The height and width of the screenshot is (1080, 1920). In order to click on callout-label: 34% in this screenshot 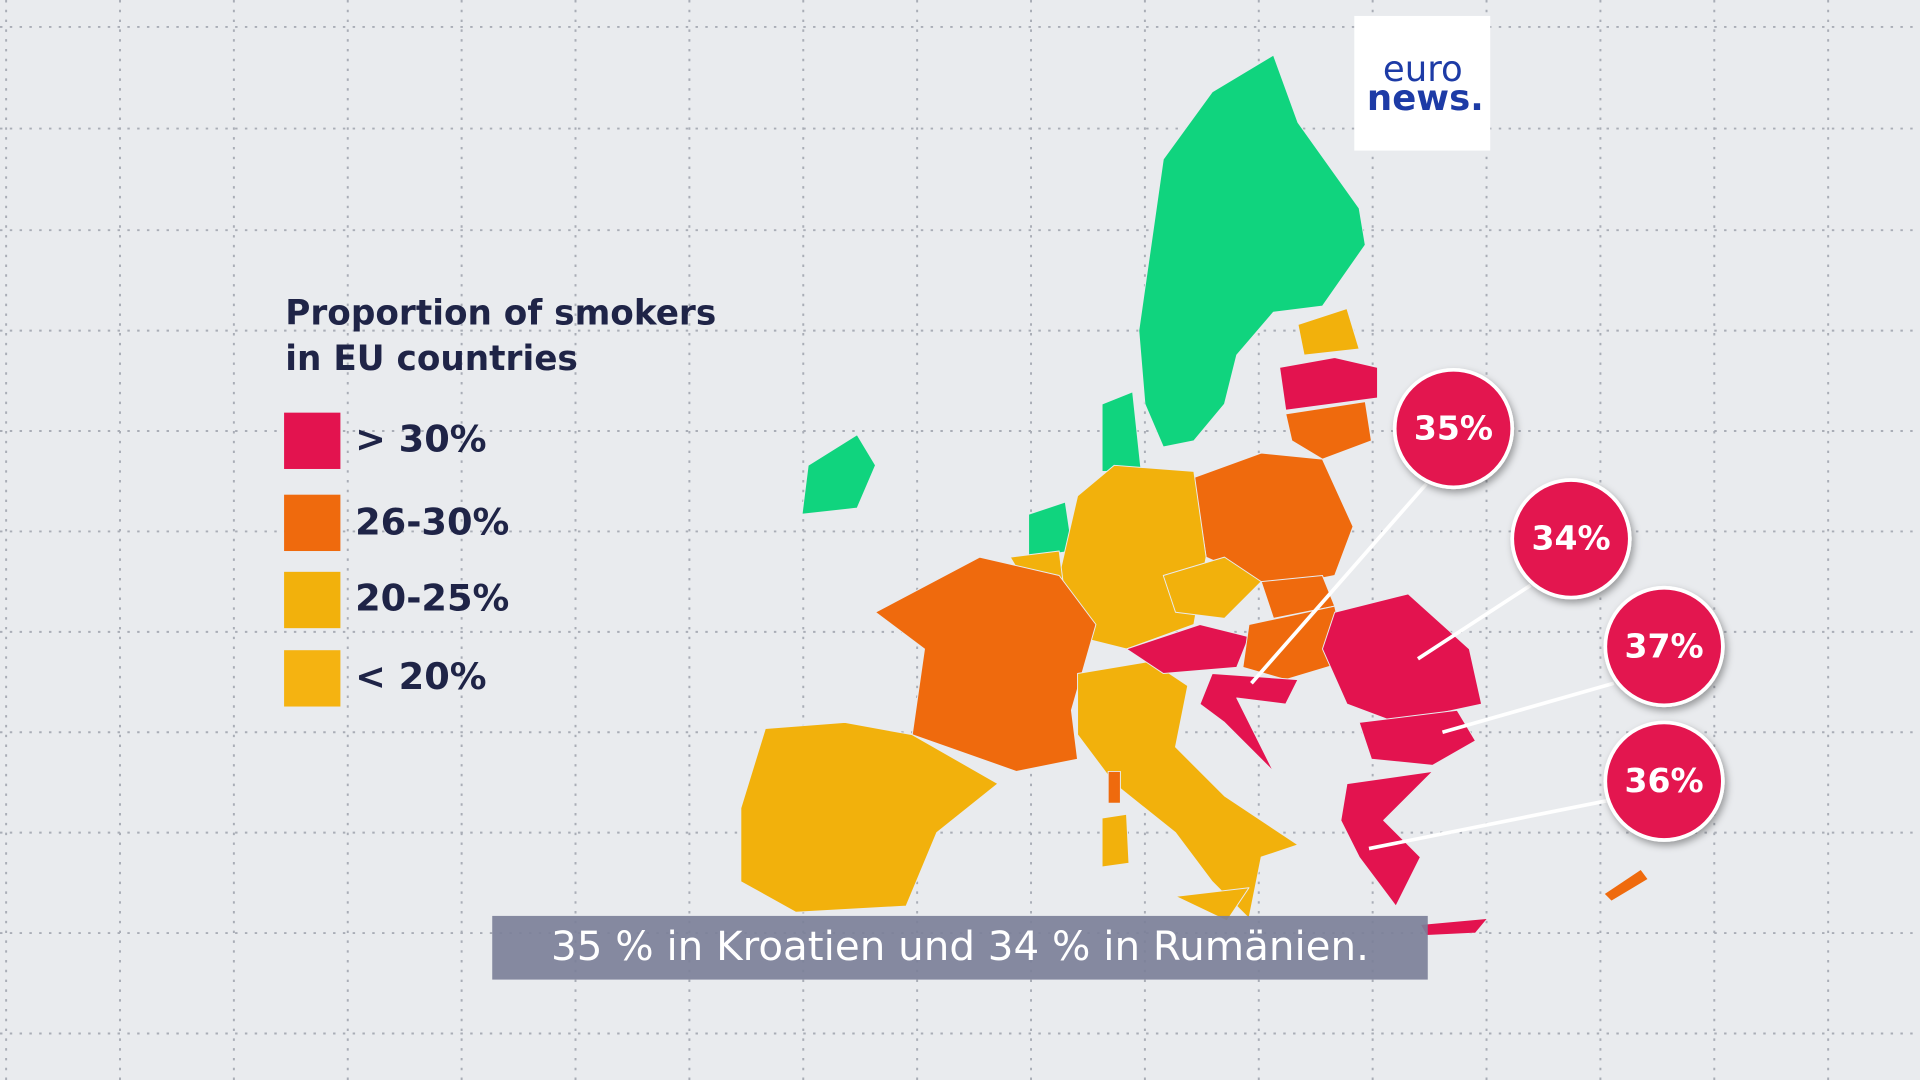, I will do `click(1570, 538)`.